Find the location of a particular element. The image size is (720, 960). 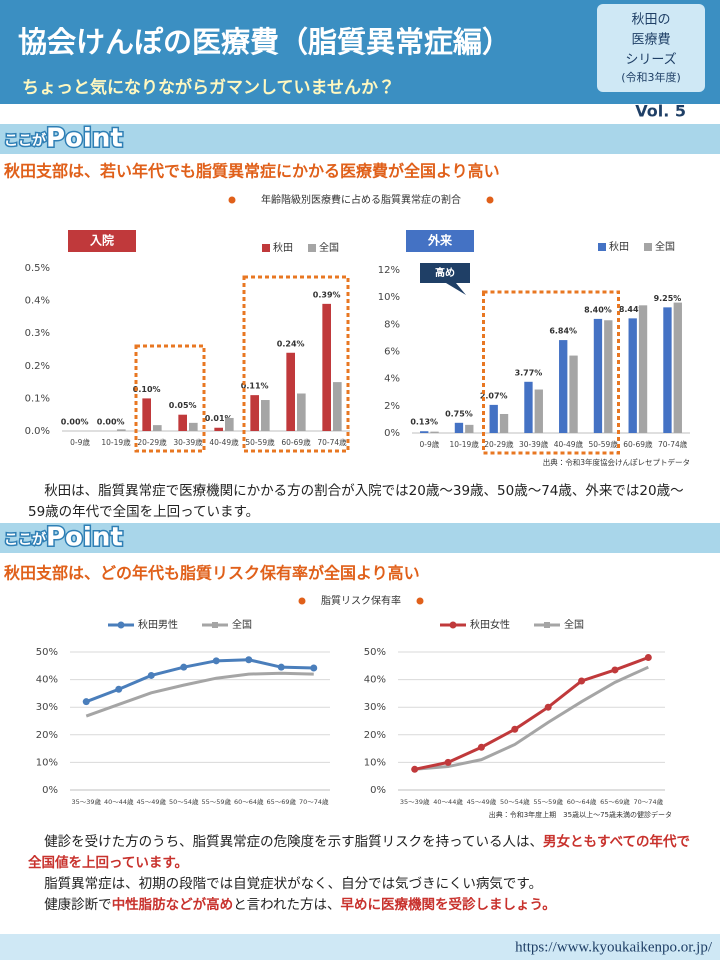

point-band is located at coordinates (360, 538).